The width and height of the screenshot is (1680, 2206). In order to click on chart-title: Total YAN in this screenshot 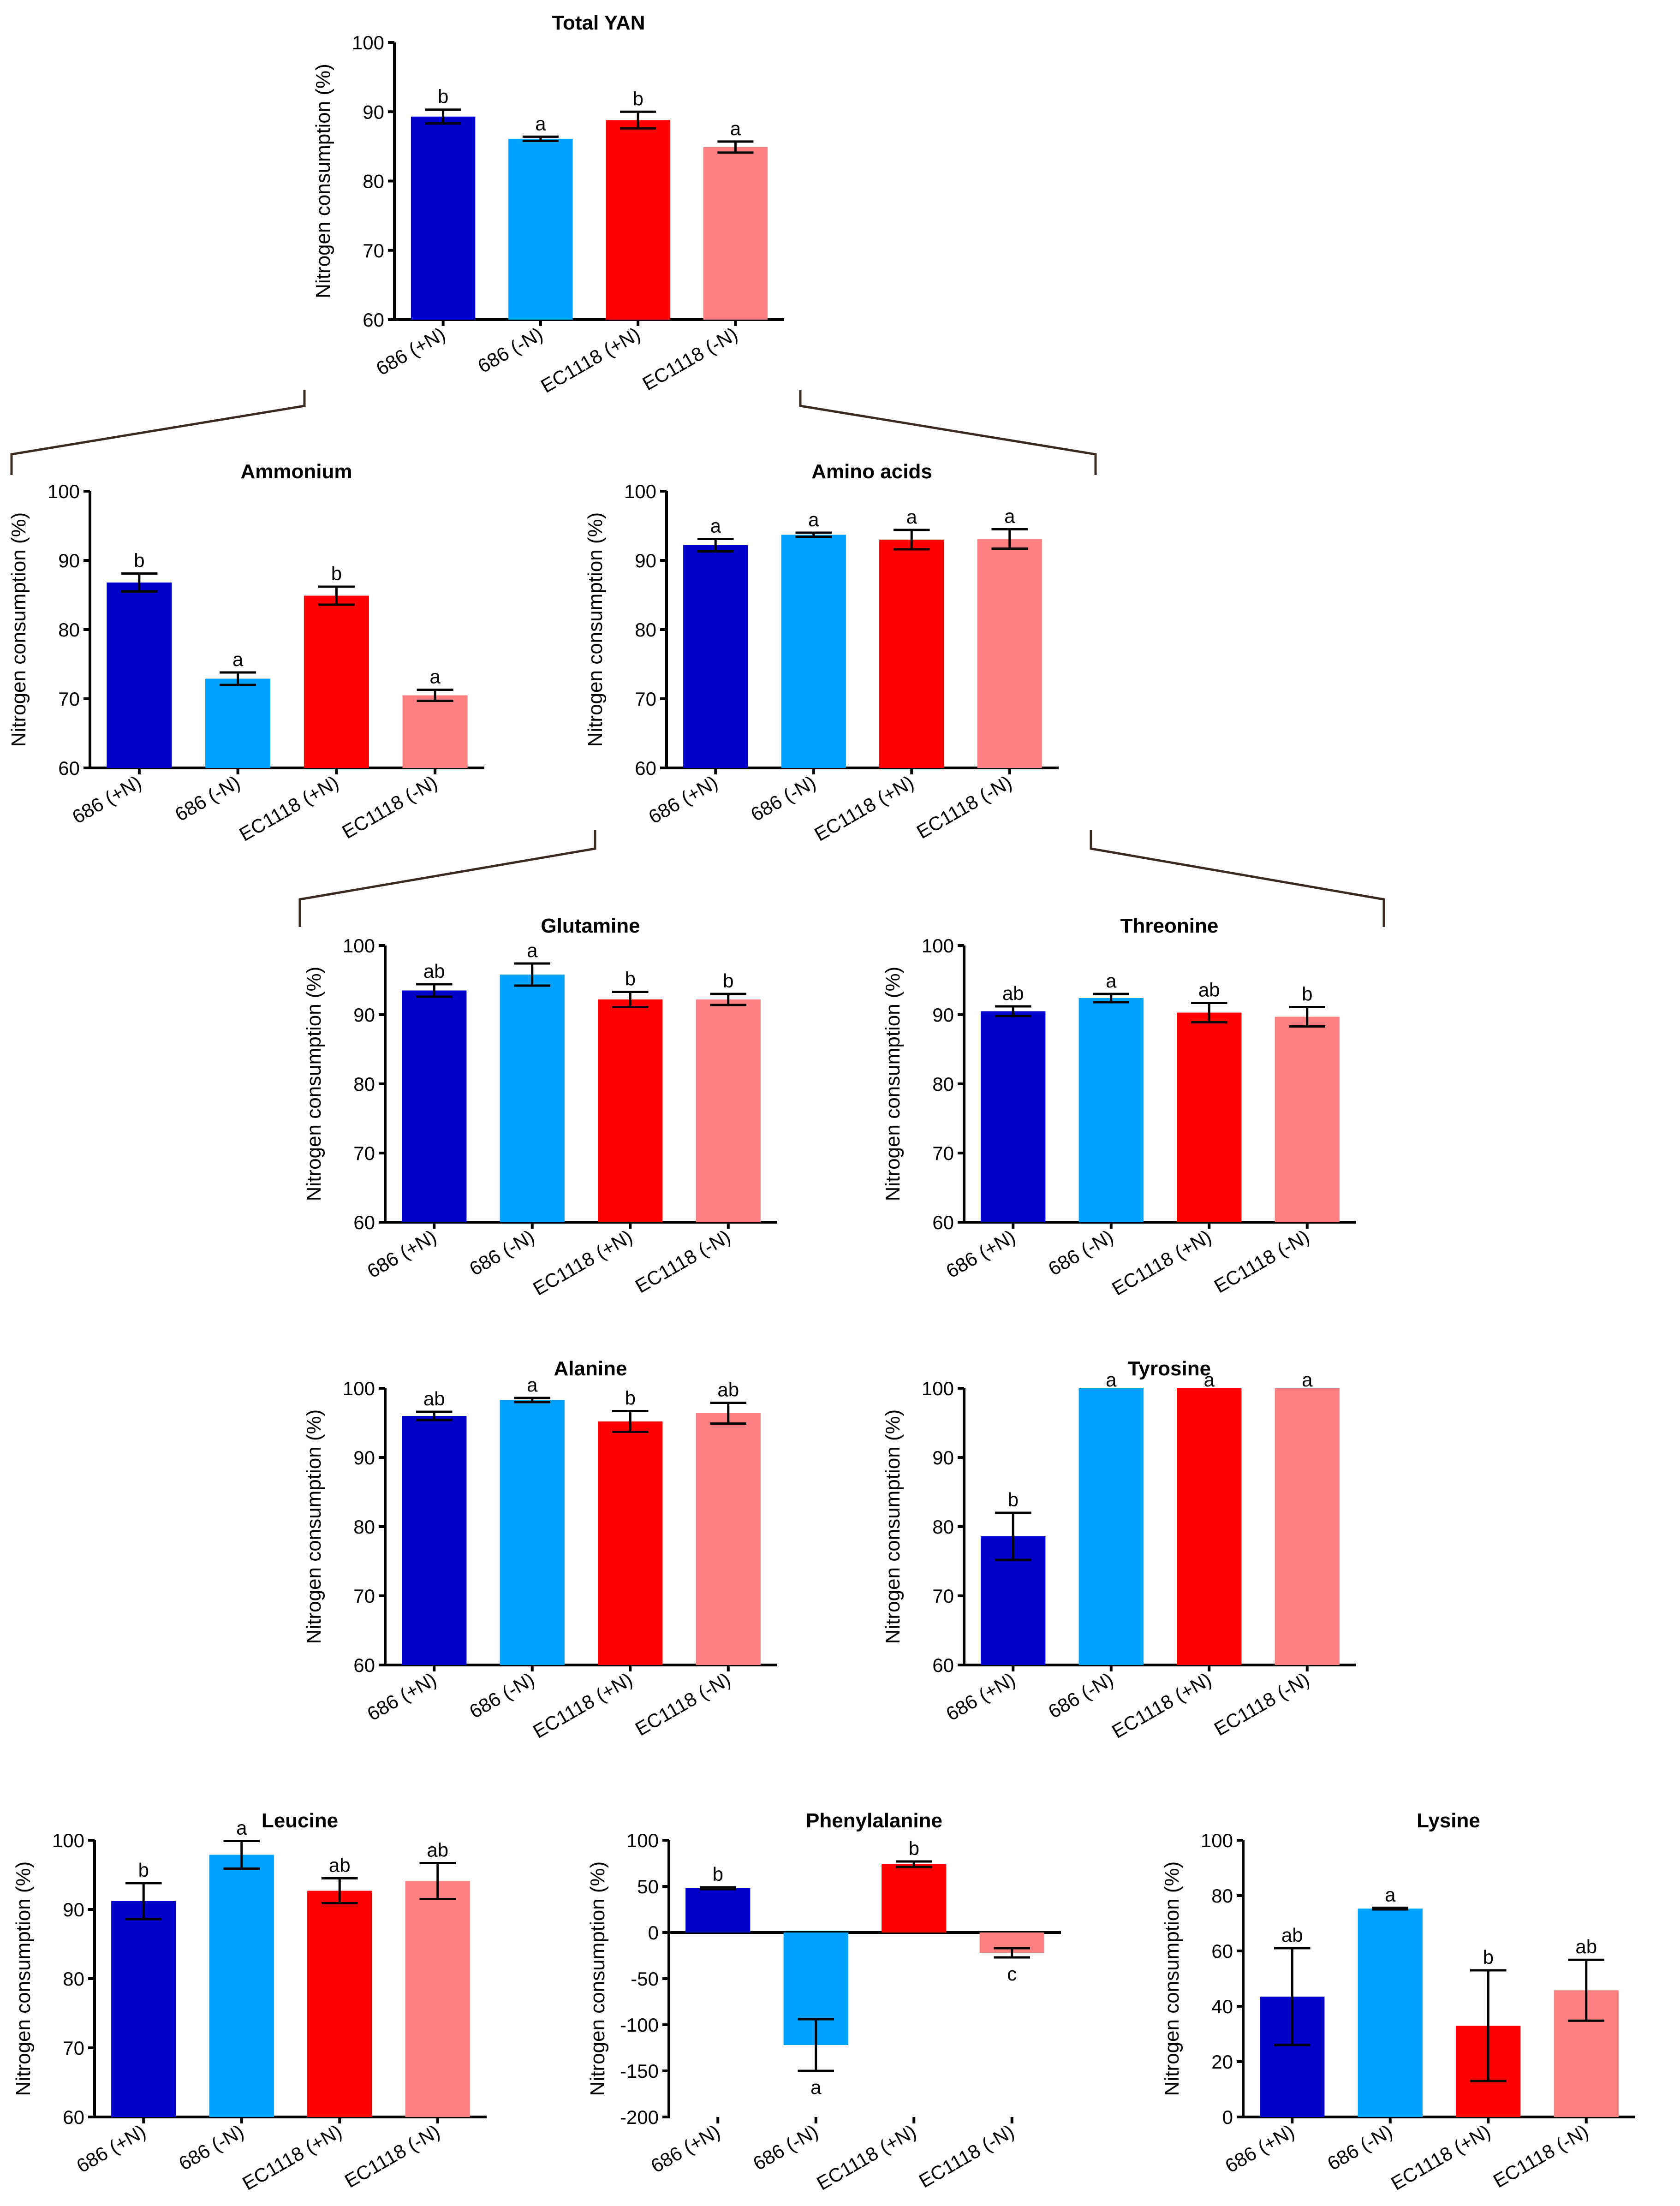, I will do `click(598, 23)`.